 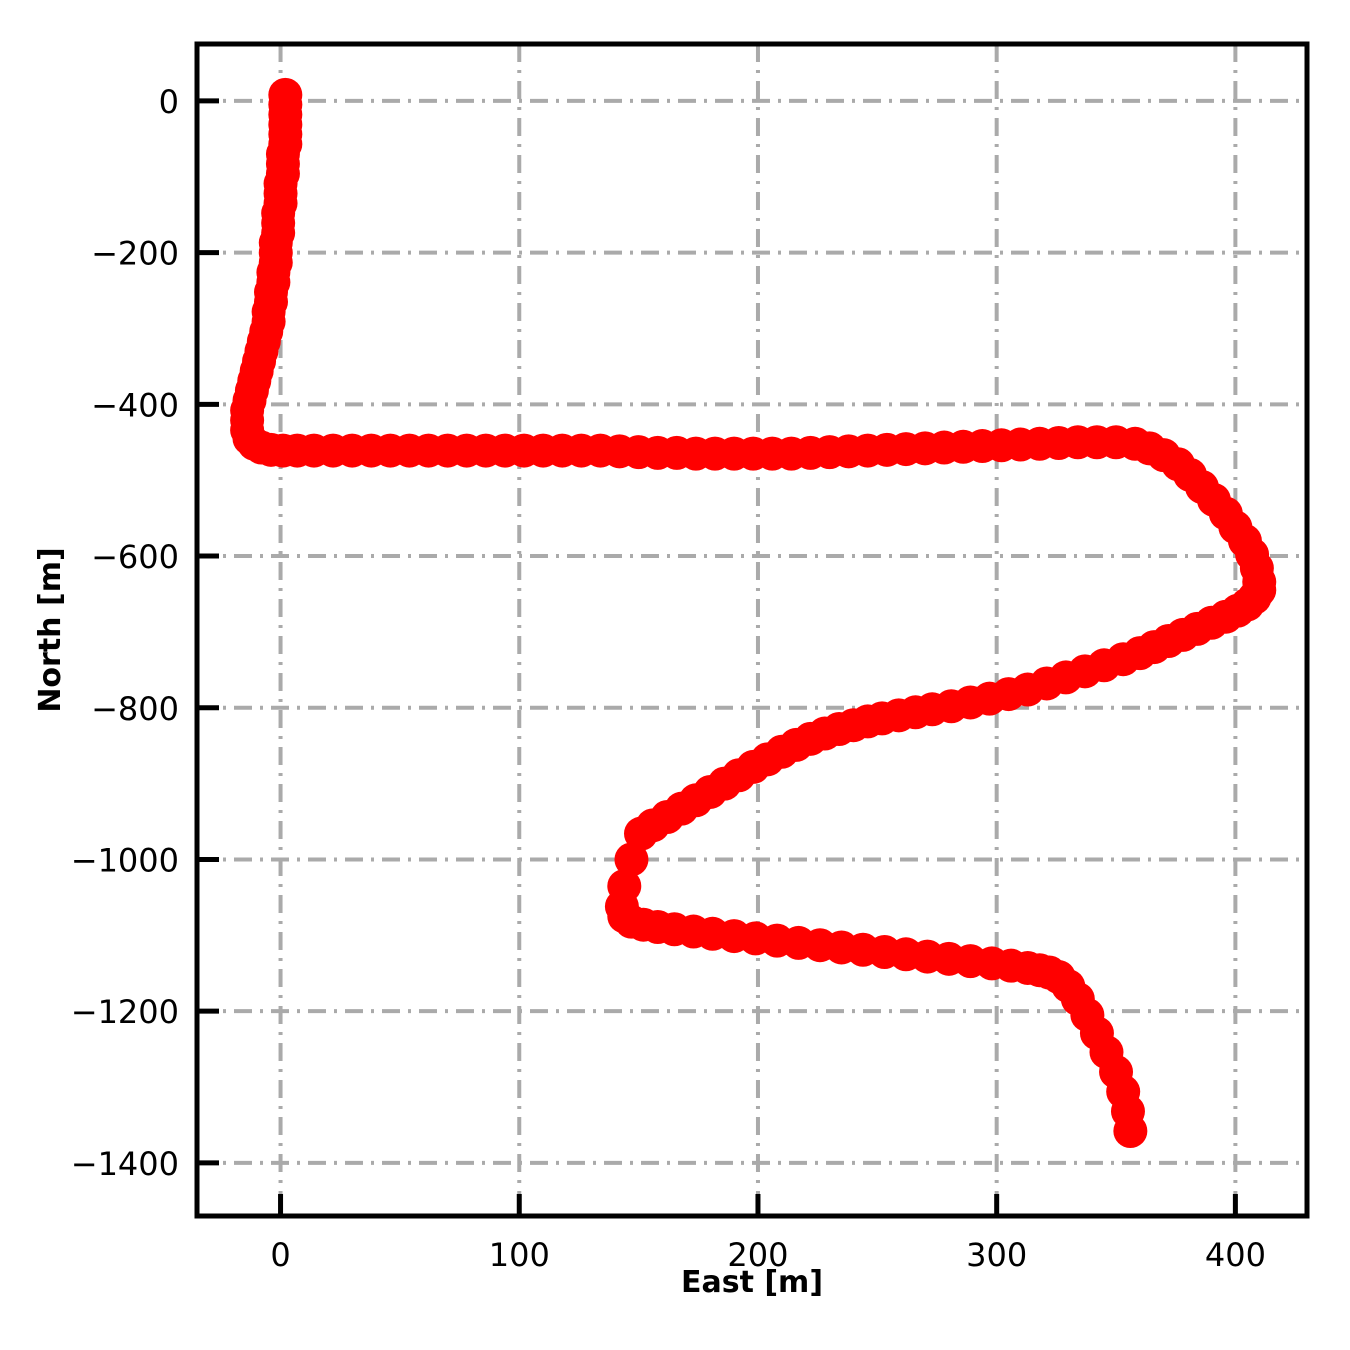 What do you see at coordinates (135, 557) in the screenshot?
I see `y-tick-label: −600` at bounding box center [135, 557].